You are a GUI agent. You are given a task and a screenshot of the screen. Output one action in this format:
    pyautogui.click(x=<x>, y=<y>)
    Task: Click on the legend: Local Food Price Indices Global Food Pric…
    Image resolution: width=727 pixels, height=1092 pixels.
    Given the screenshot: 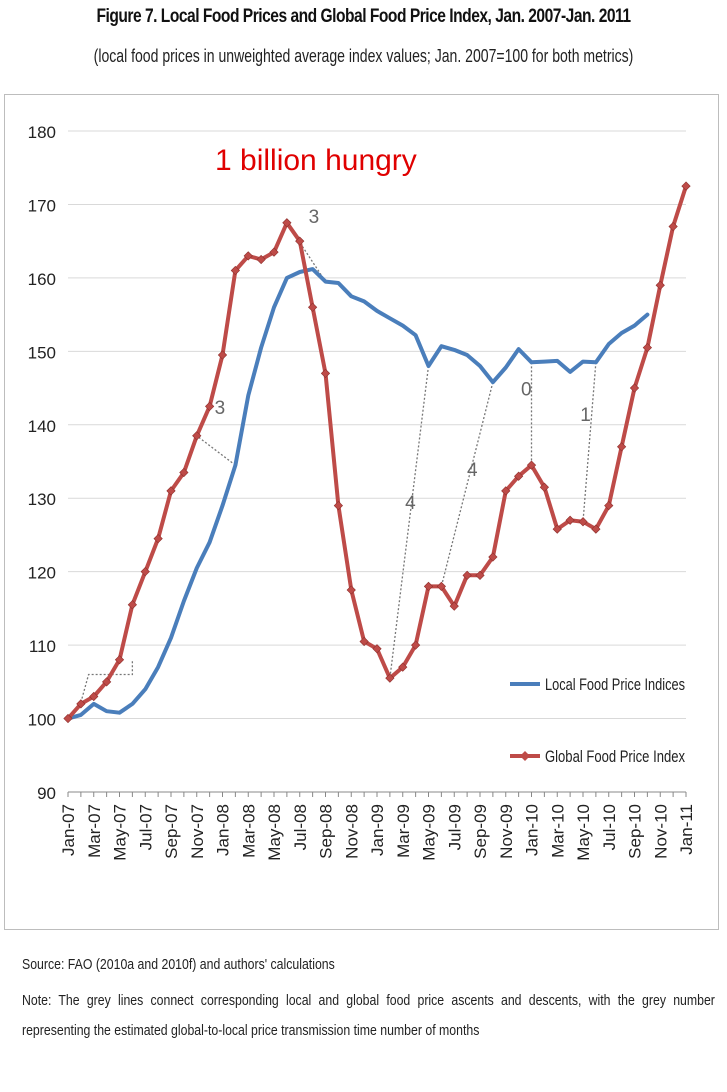 What is the action you would take?
    pyautogui.click(x=597, y=720)
    